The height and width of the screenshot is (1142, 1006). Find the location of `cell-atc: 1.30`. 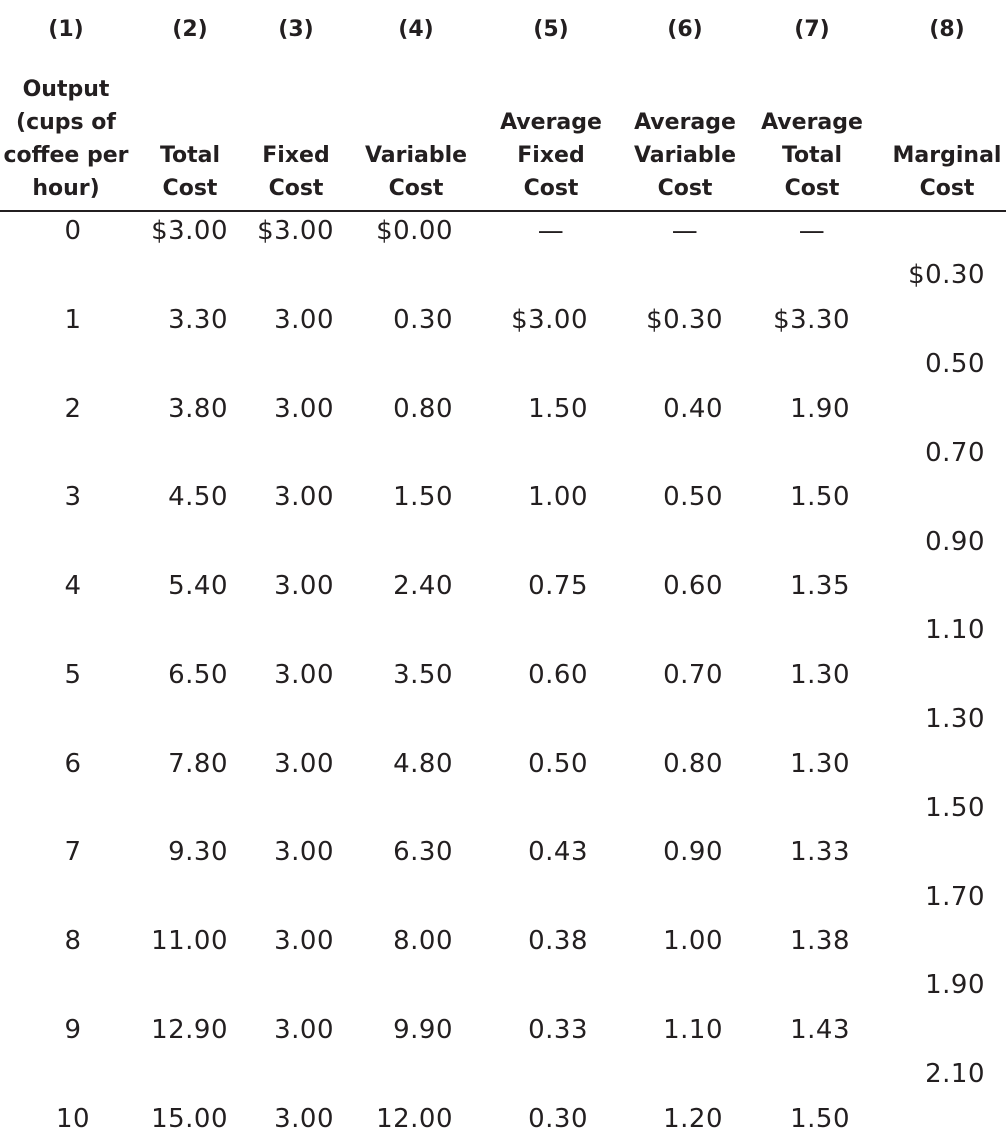

cell-atc: 1.30 is located at coordinates (820, 674).